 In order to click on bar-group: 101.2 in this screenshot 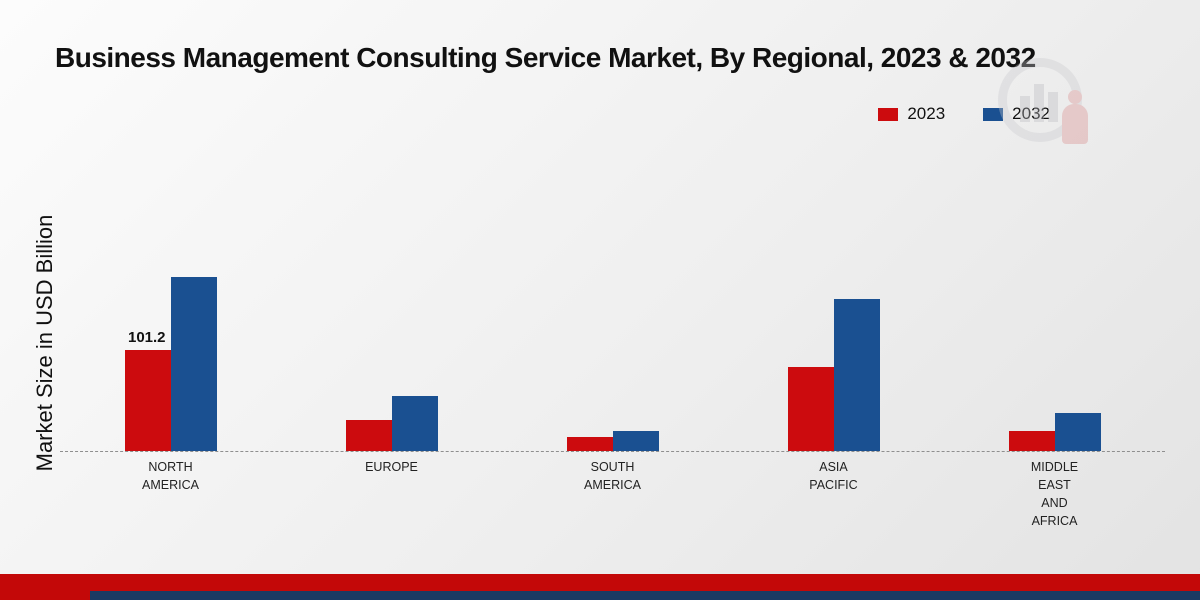, I will do `click(170, 300)`.